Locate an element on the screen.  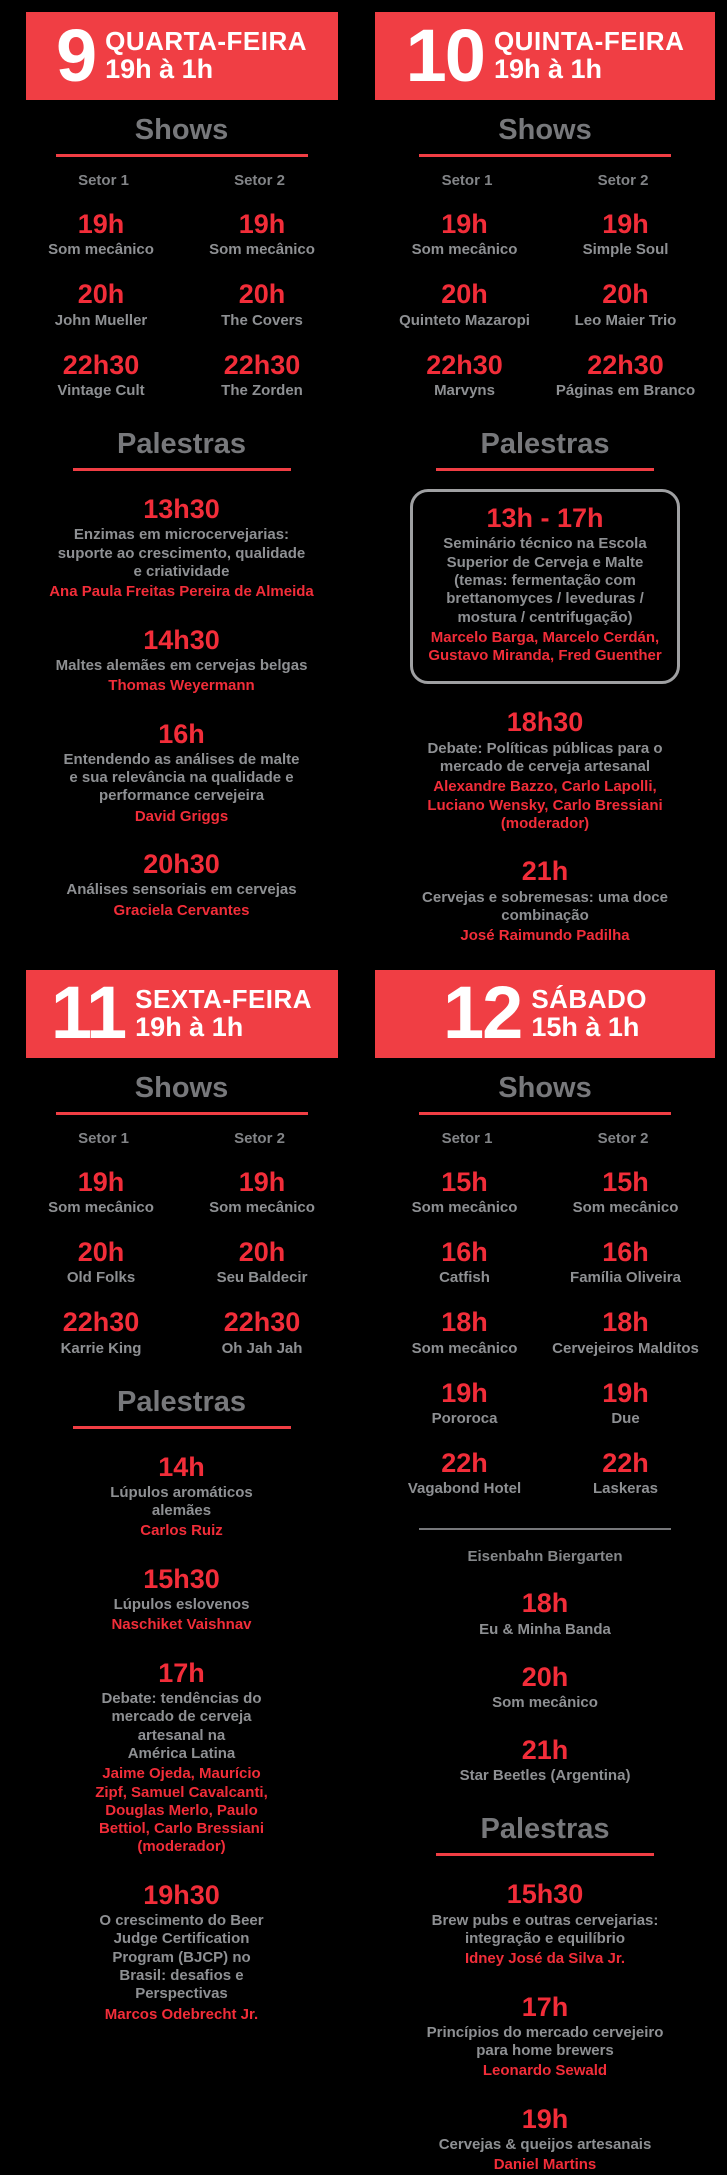
show-act: Vagabond Hotel is located at coordinates (464, 1489).